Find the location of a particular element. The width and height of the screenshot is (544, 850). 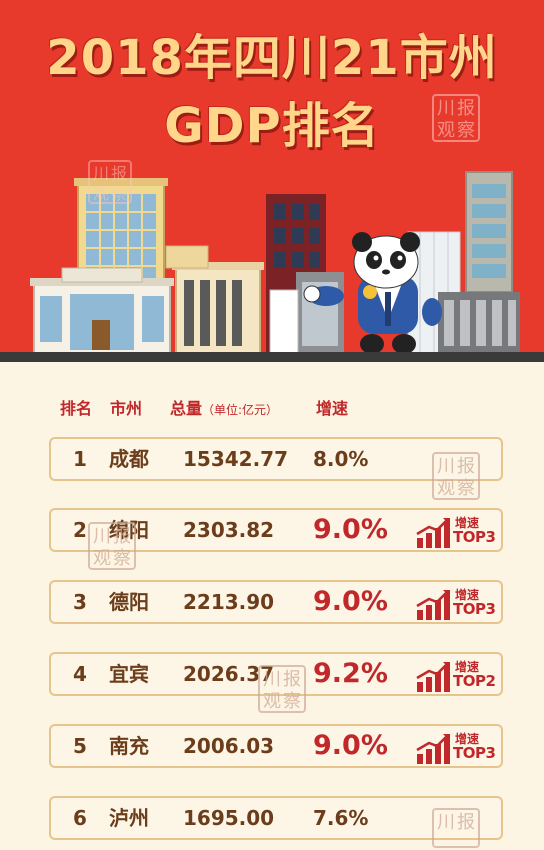

table-row: 5 南充 2006.03 9.0% 增速 TOP3 is located at coordinates (276, 746).